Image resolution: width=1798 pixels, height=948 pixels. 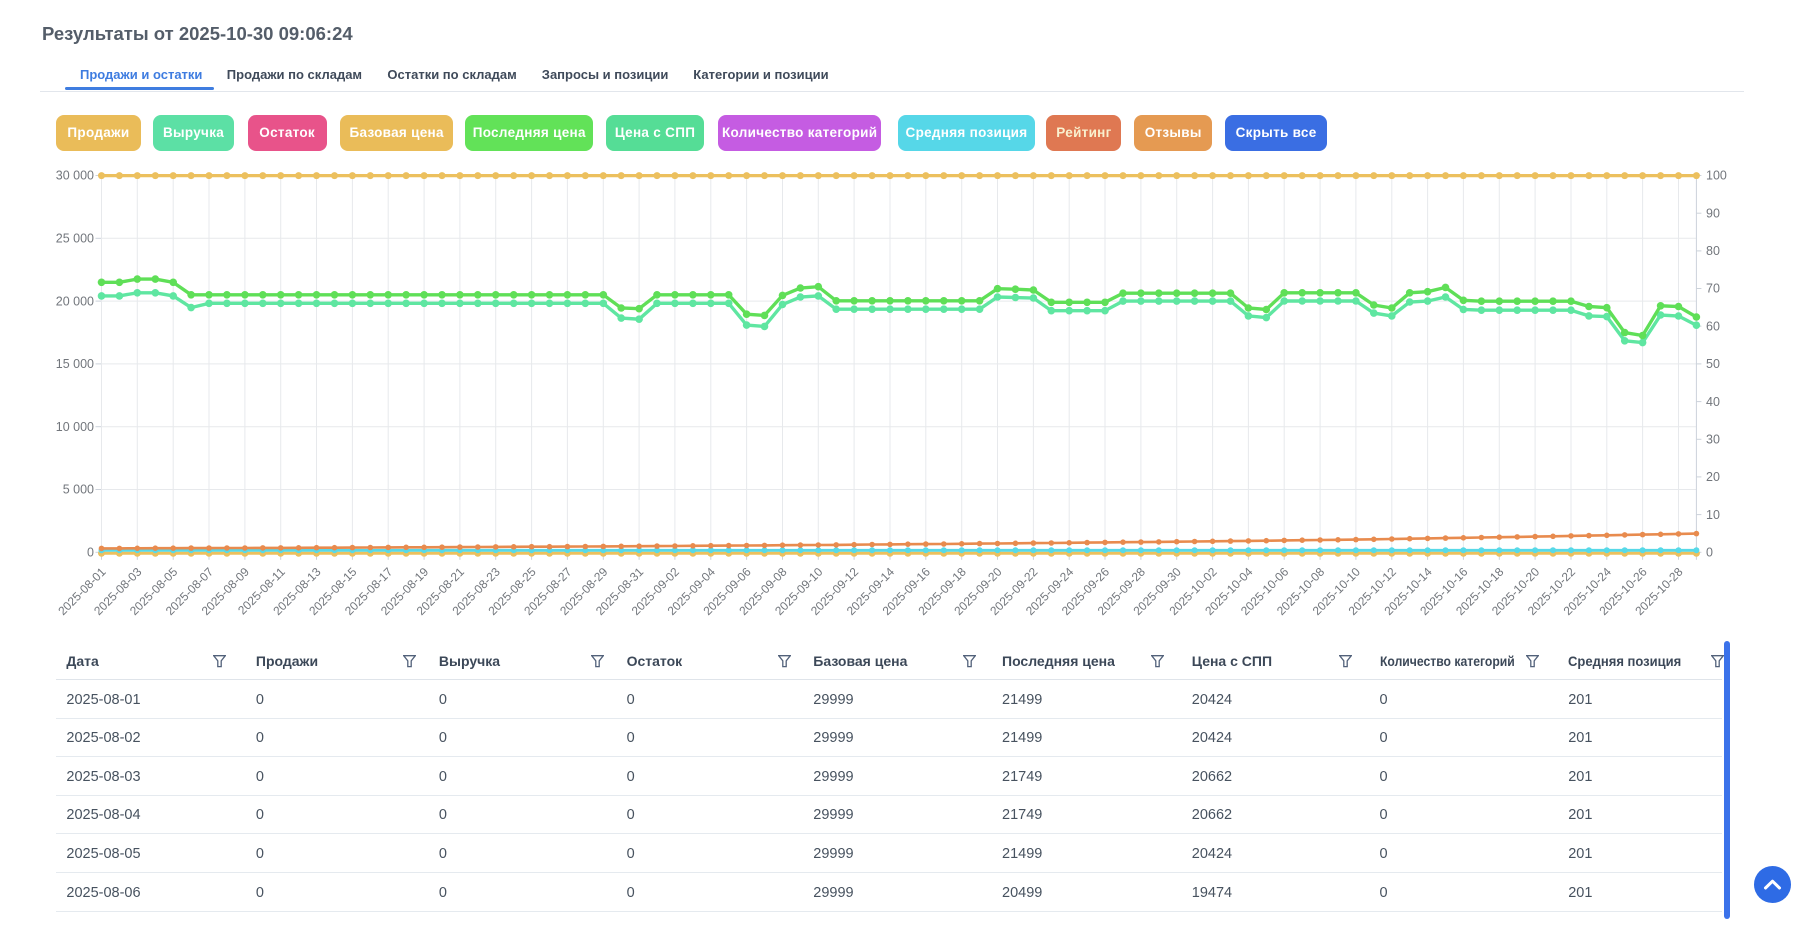 I want to click on svg-text: 20, so click(x=1713, y=477).